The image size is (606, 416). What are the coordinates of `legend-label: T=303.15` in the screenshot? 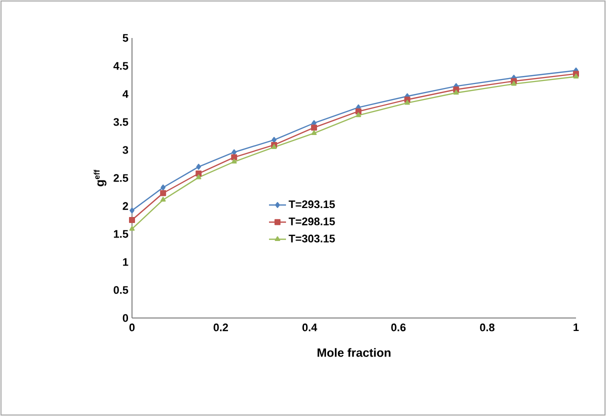 It's located at (311, 238).